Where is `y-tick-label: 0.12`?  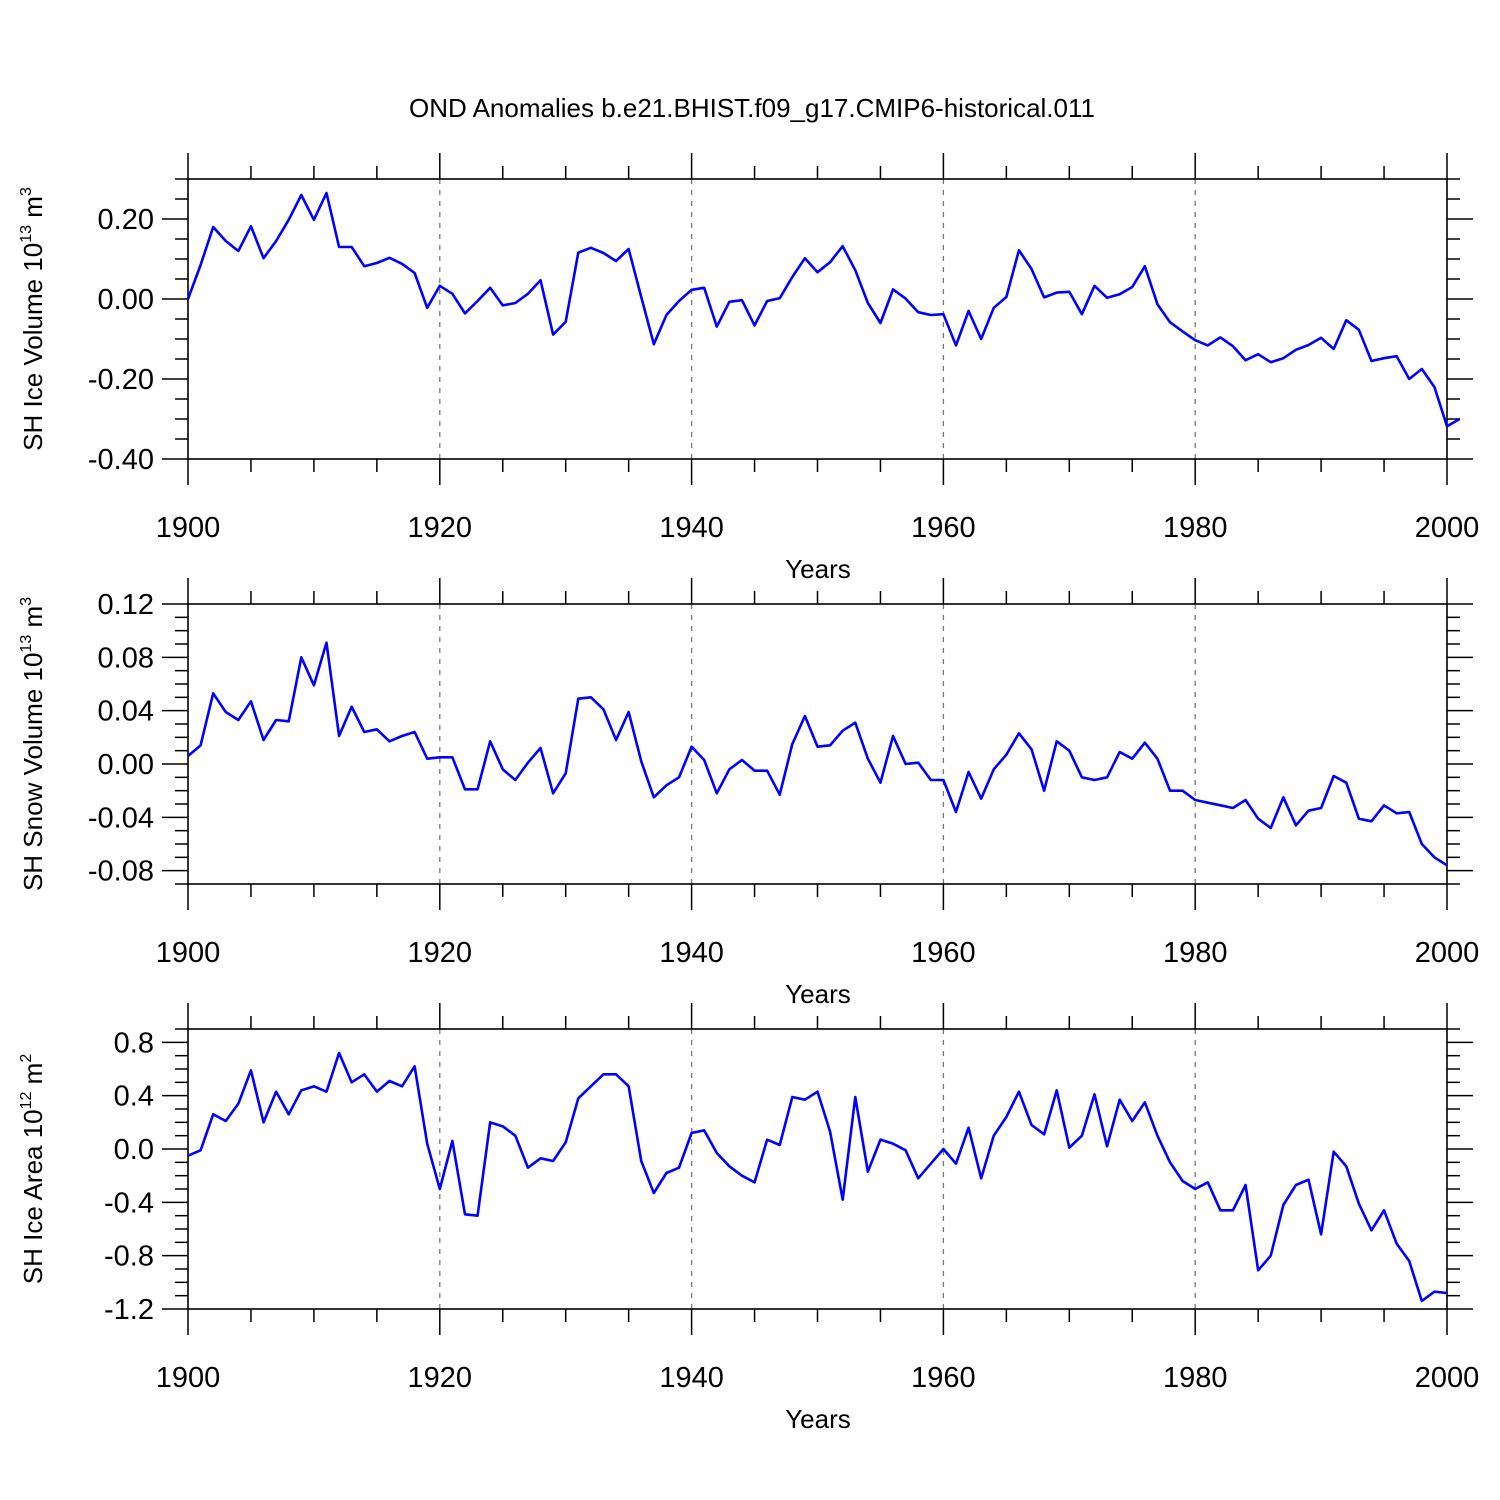
y-tick-label: 0.12 is located at coordinates (126, 605).